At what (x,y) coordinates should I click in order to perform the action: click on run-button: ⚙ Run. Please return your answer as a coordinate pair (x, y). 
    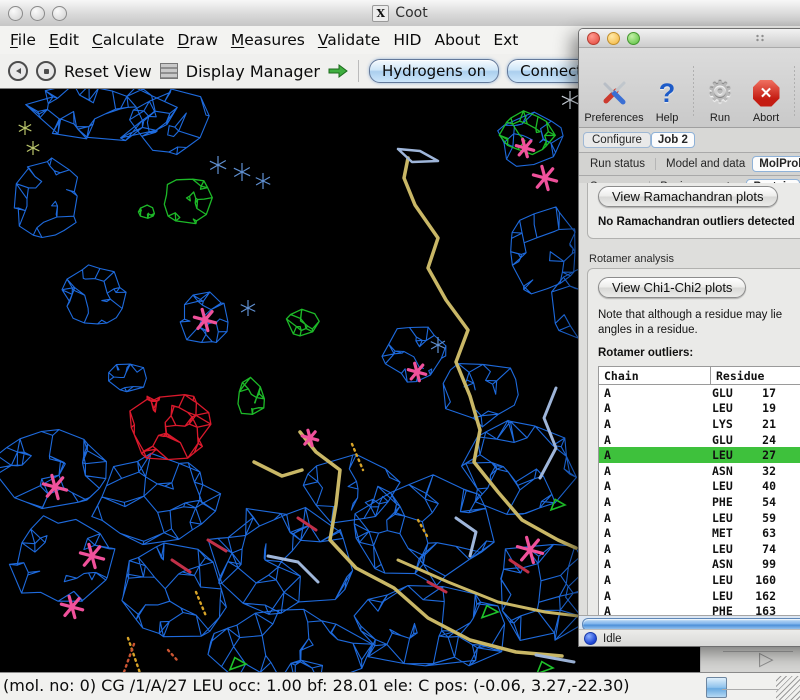
    Looking at the image, I should click on (720, 100).